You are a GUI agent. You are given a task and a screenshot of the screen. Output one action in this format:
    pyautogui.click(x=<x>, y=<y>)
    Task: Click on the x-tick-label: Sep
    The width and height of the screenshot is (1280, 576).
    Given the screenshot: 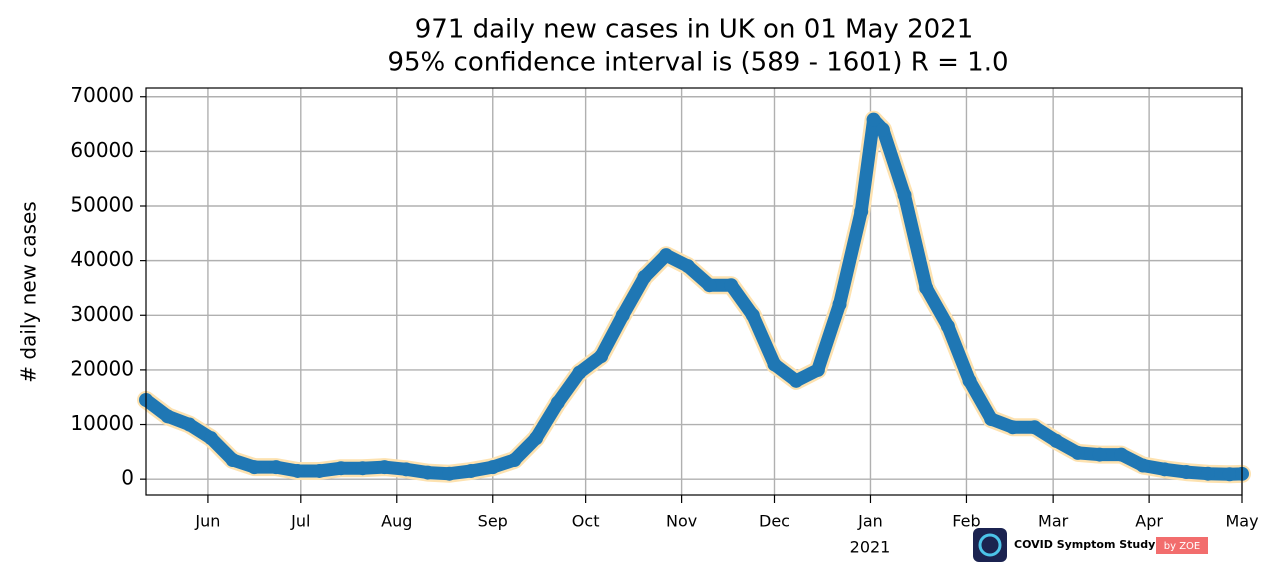 What is the action you would take?
    pyautogui.click(x=493, y=521)
    